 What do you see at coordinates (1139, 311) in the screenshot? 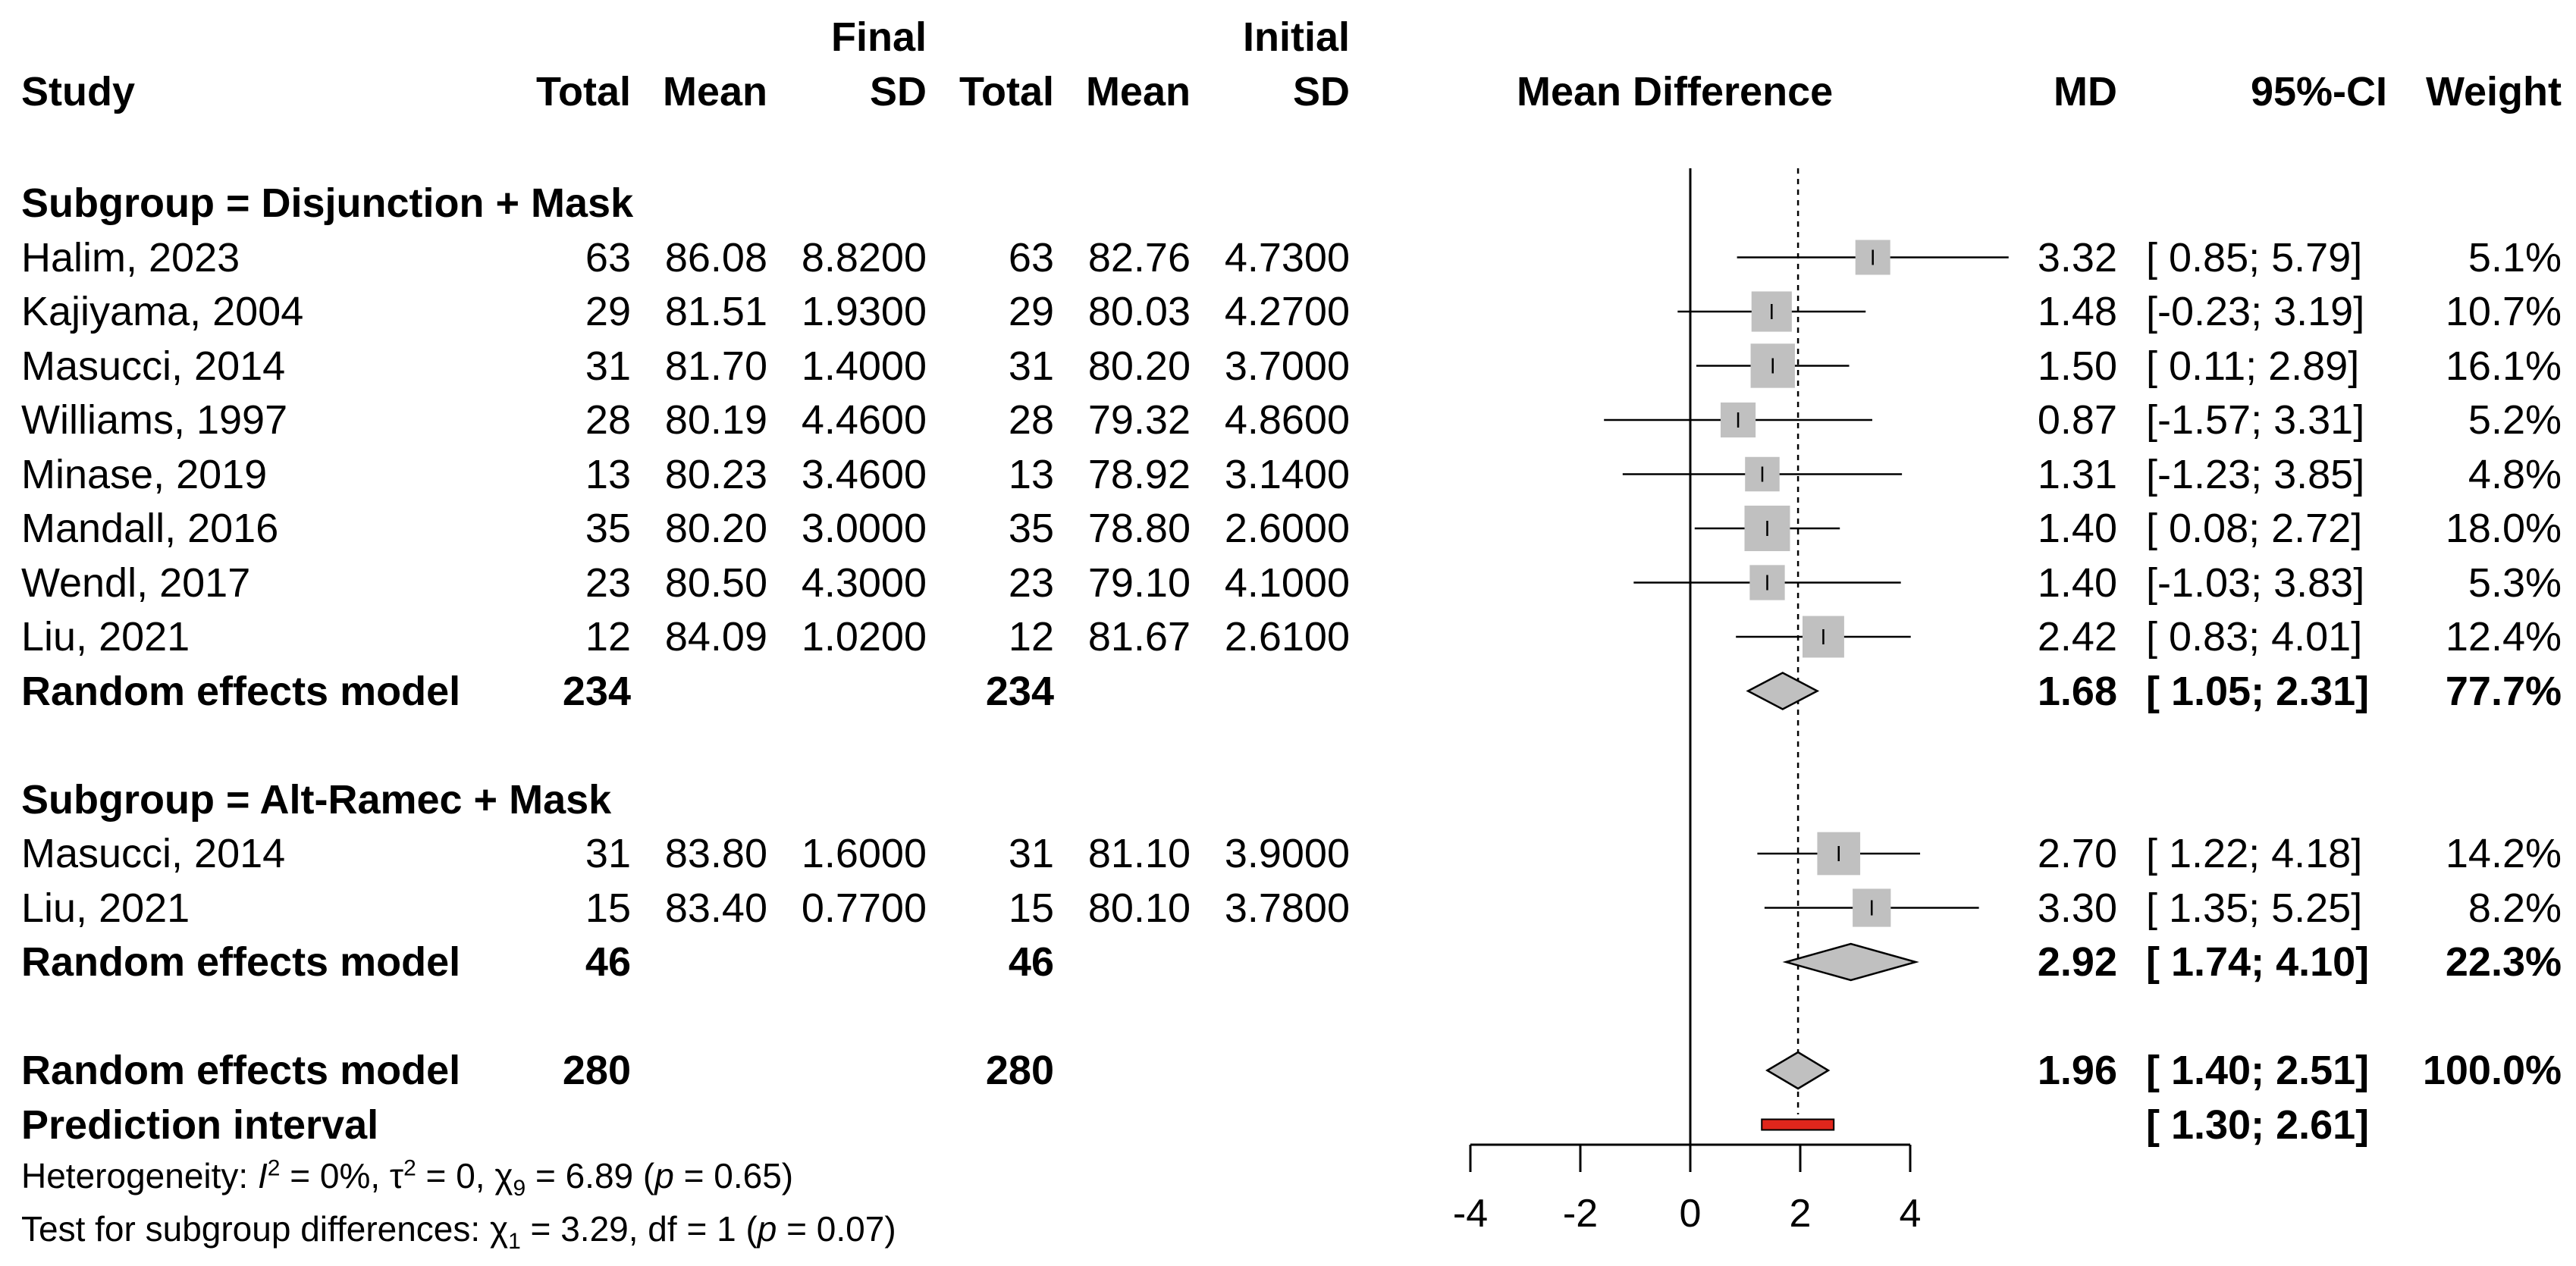
I see `study-initial-mean: 80.03` at bounding box center [1139, 311].